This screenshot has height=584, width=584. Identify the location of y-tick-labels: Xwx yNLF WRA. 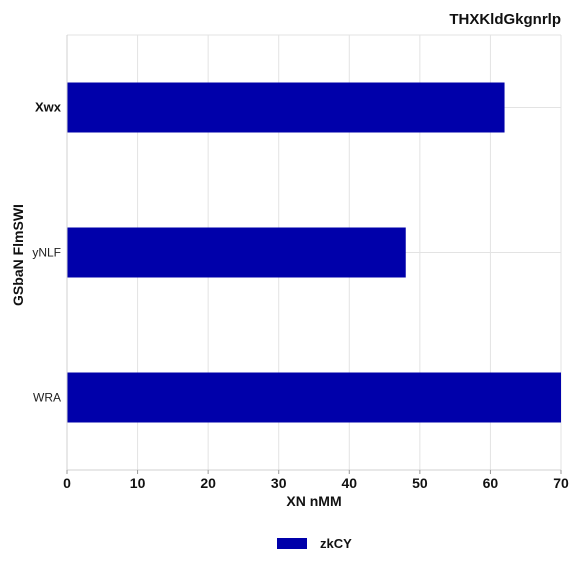
(46, 252).